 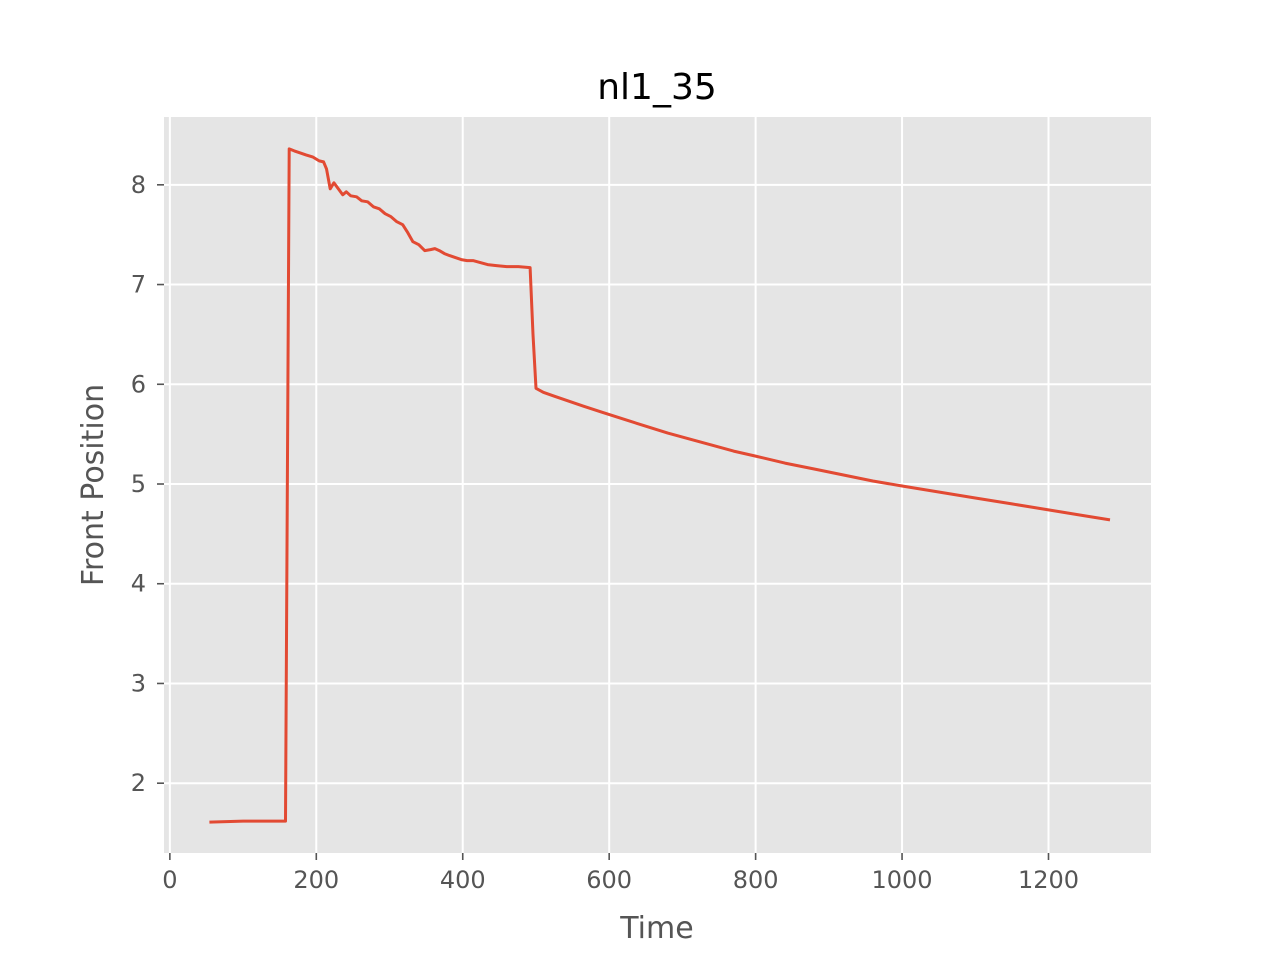 What do you see at coordinates (316, 880) in the screenshot?
I see `x-tick-label: 200` at bounding box center [316, 880].